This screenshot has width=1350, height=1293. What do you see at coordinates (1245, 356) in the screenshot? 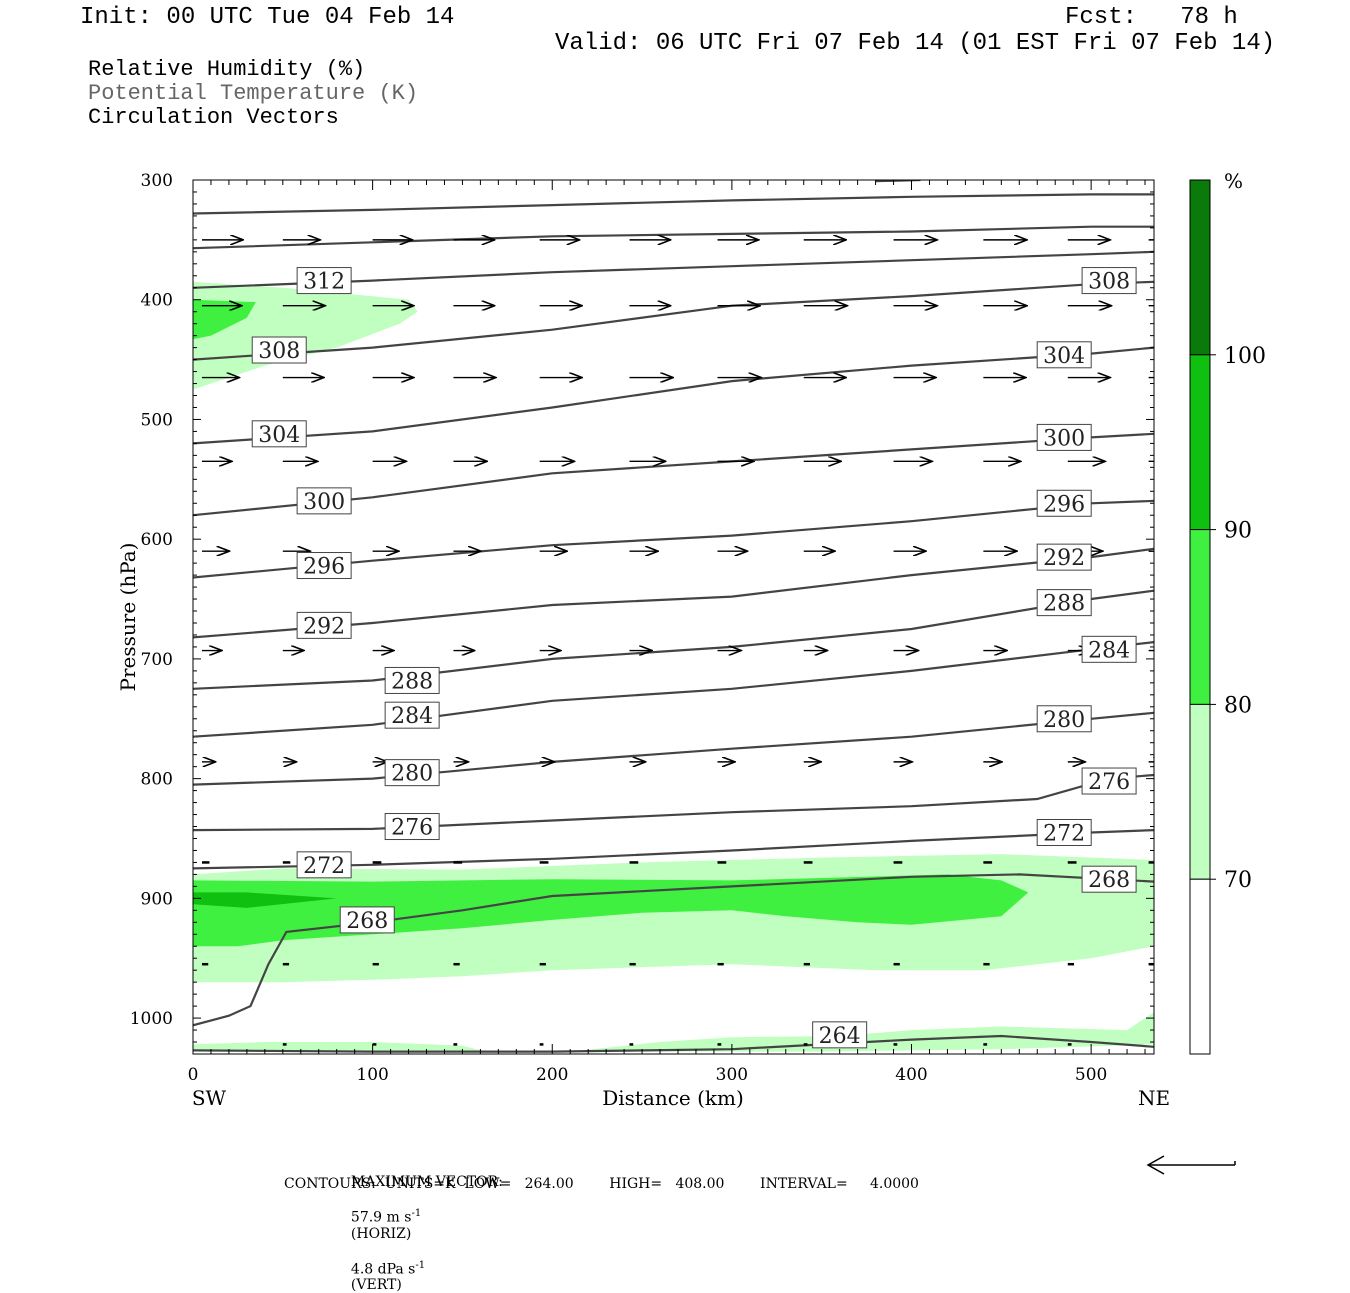
I see `colorbar-label: 100` at bounding box center [1245, 356].